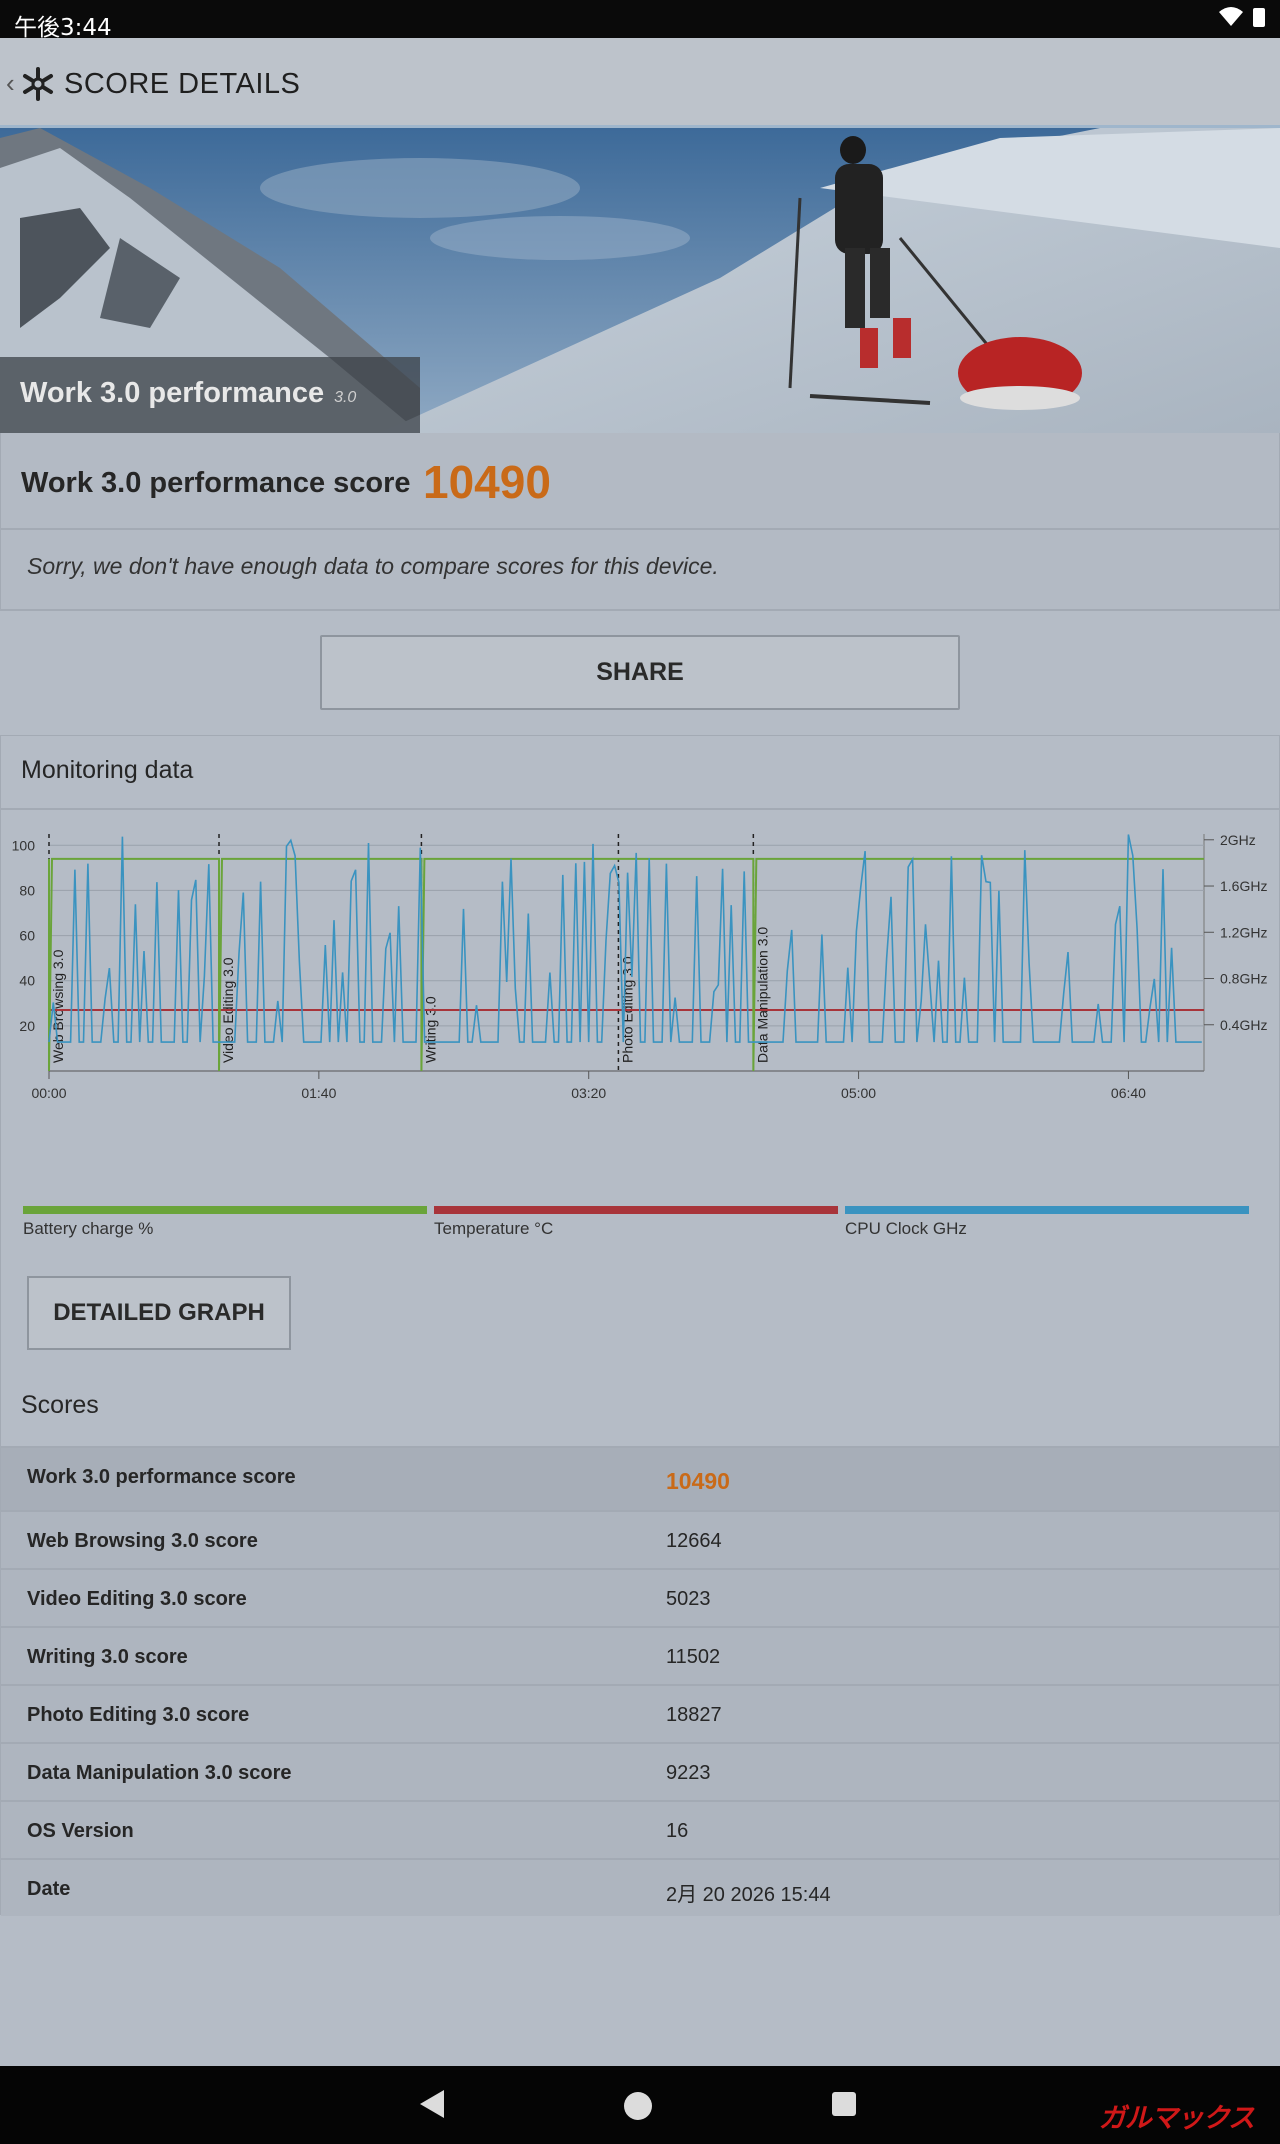 The height and width of the screenshot is (2144, 1280). Describe the element at coordinates (688, 1773) in the screenshot. I see `row-value: 9223` at that location.